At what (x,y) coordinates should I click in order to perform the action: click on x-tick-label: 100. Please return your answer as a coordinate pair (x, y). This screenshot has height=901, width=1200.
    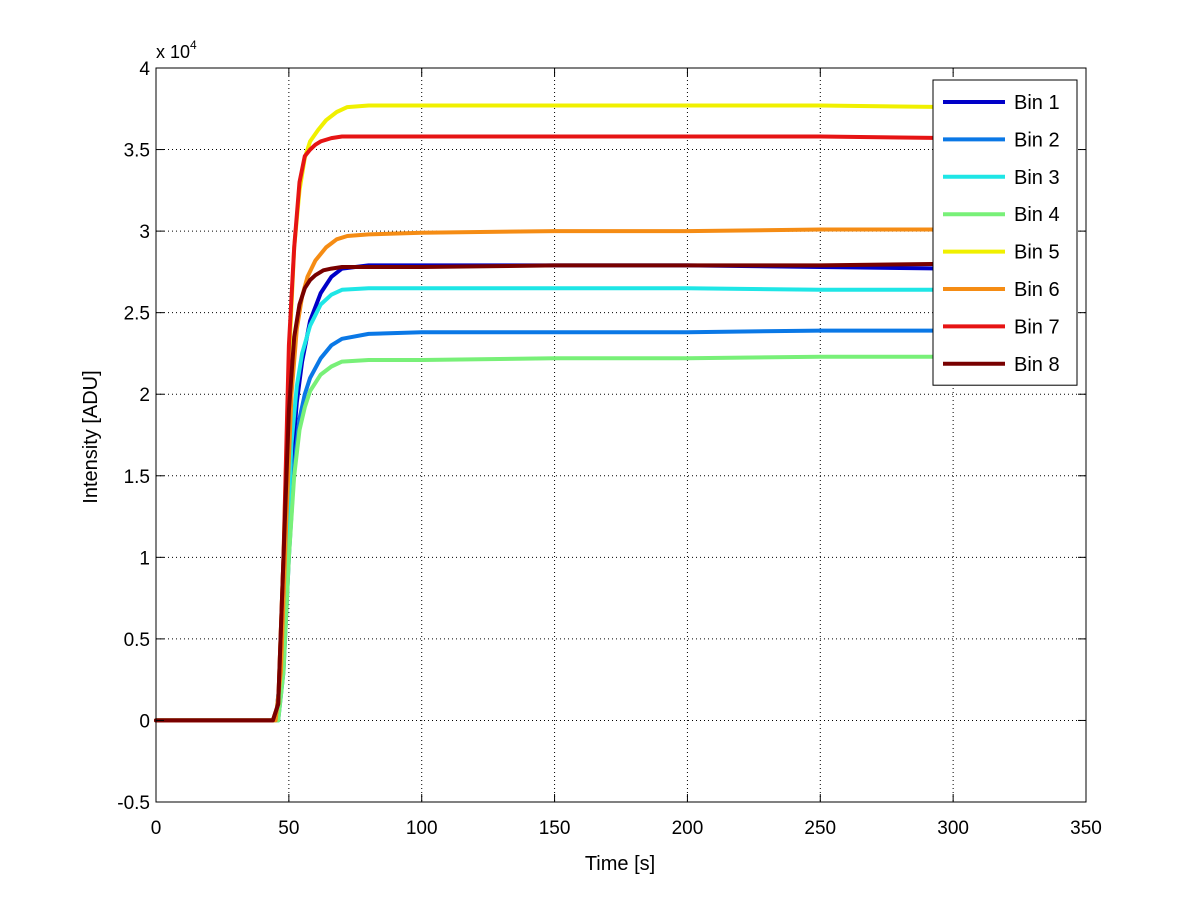
    Looking at the image, I should click on (422, 828).